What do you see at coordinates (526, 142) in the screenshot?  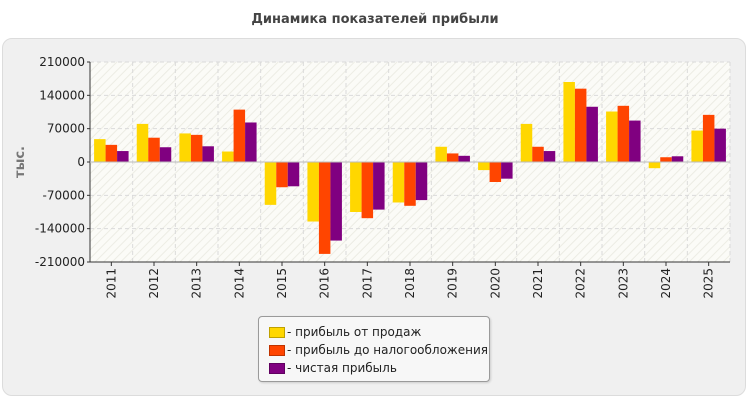 I see `bar-2021-s0` at bounding box center [526, 142].